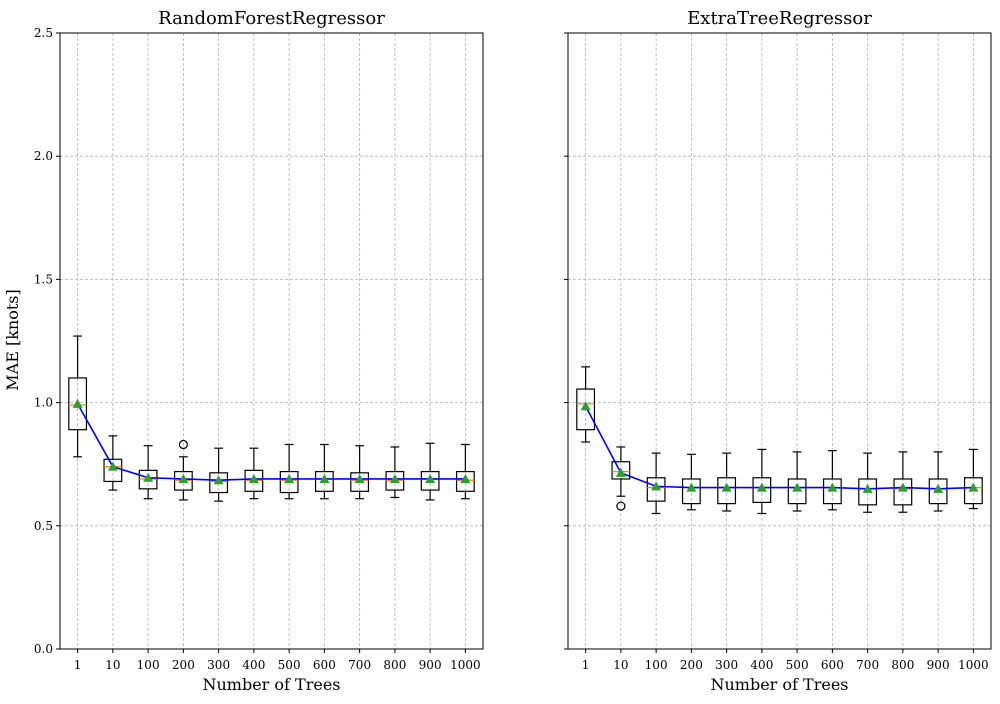  What do you see at coordinates (271, 18) in the screenshot?
I see `panel-title: RandomForestRegressor` at bounding box center [271, 18].